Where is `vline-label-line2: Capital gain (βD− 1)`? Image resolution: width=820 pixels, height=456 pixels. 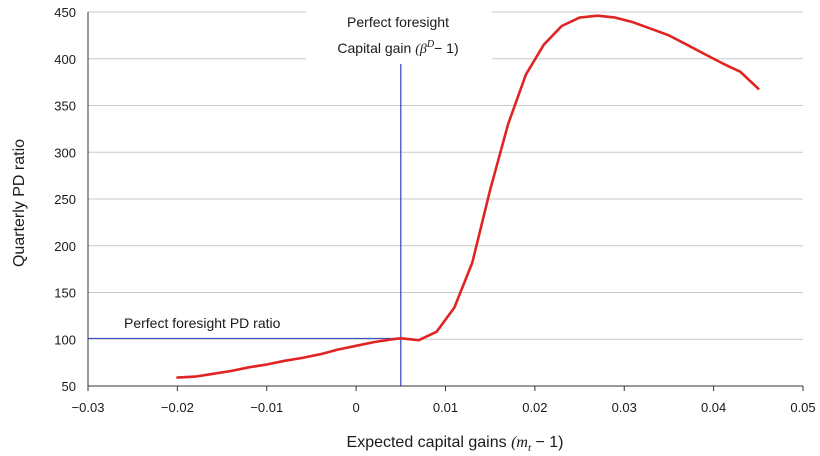 vline-label-line2: Capital gain (βD− 1) is located at coordinates (397, 48).